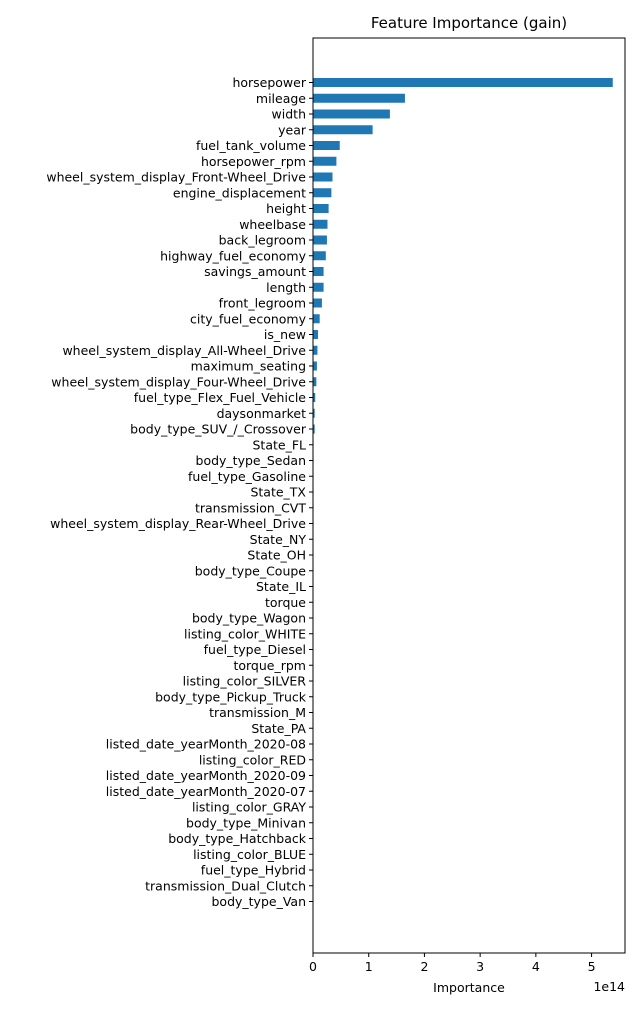 The height and width of the screenshot is (1010, 640). Describe the element at coordinates (272, 224) in the screenshot. I see `y-tick-label-9: wheelbase` at that location.